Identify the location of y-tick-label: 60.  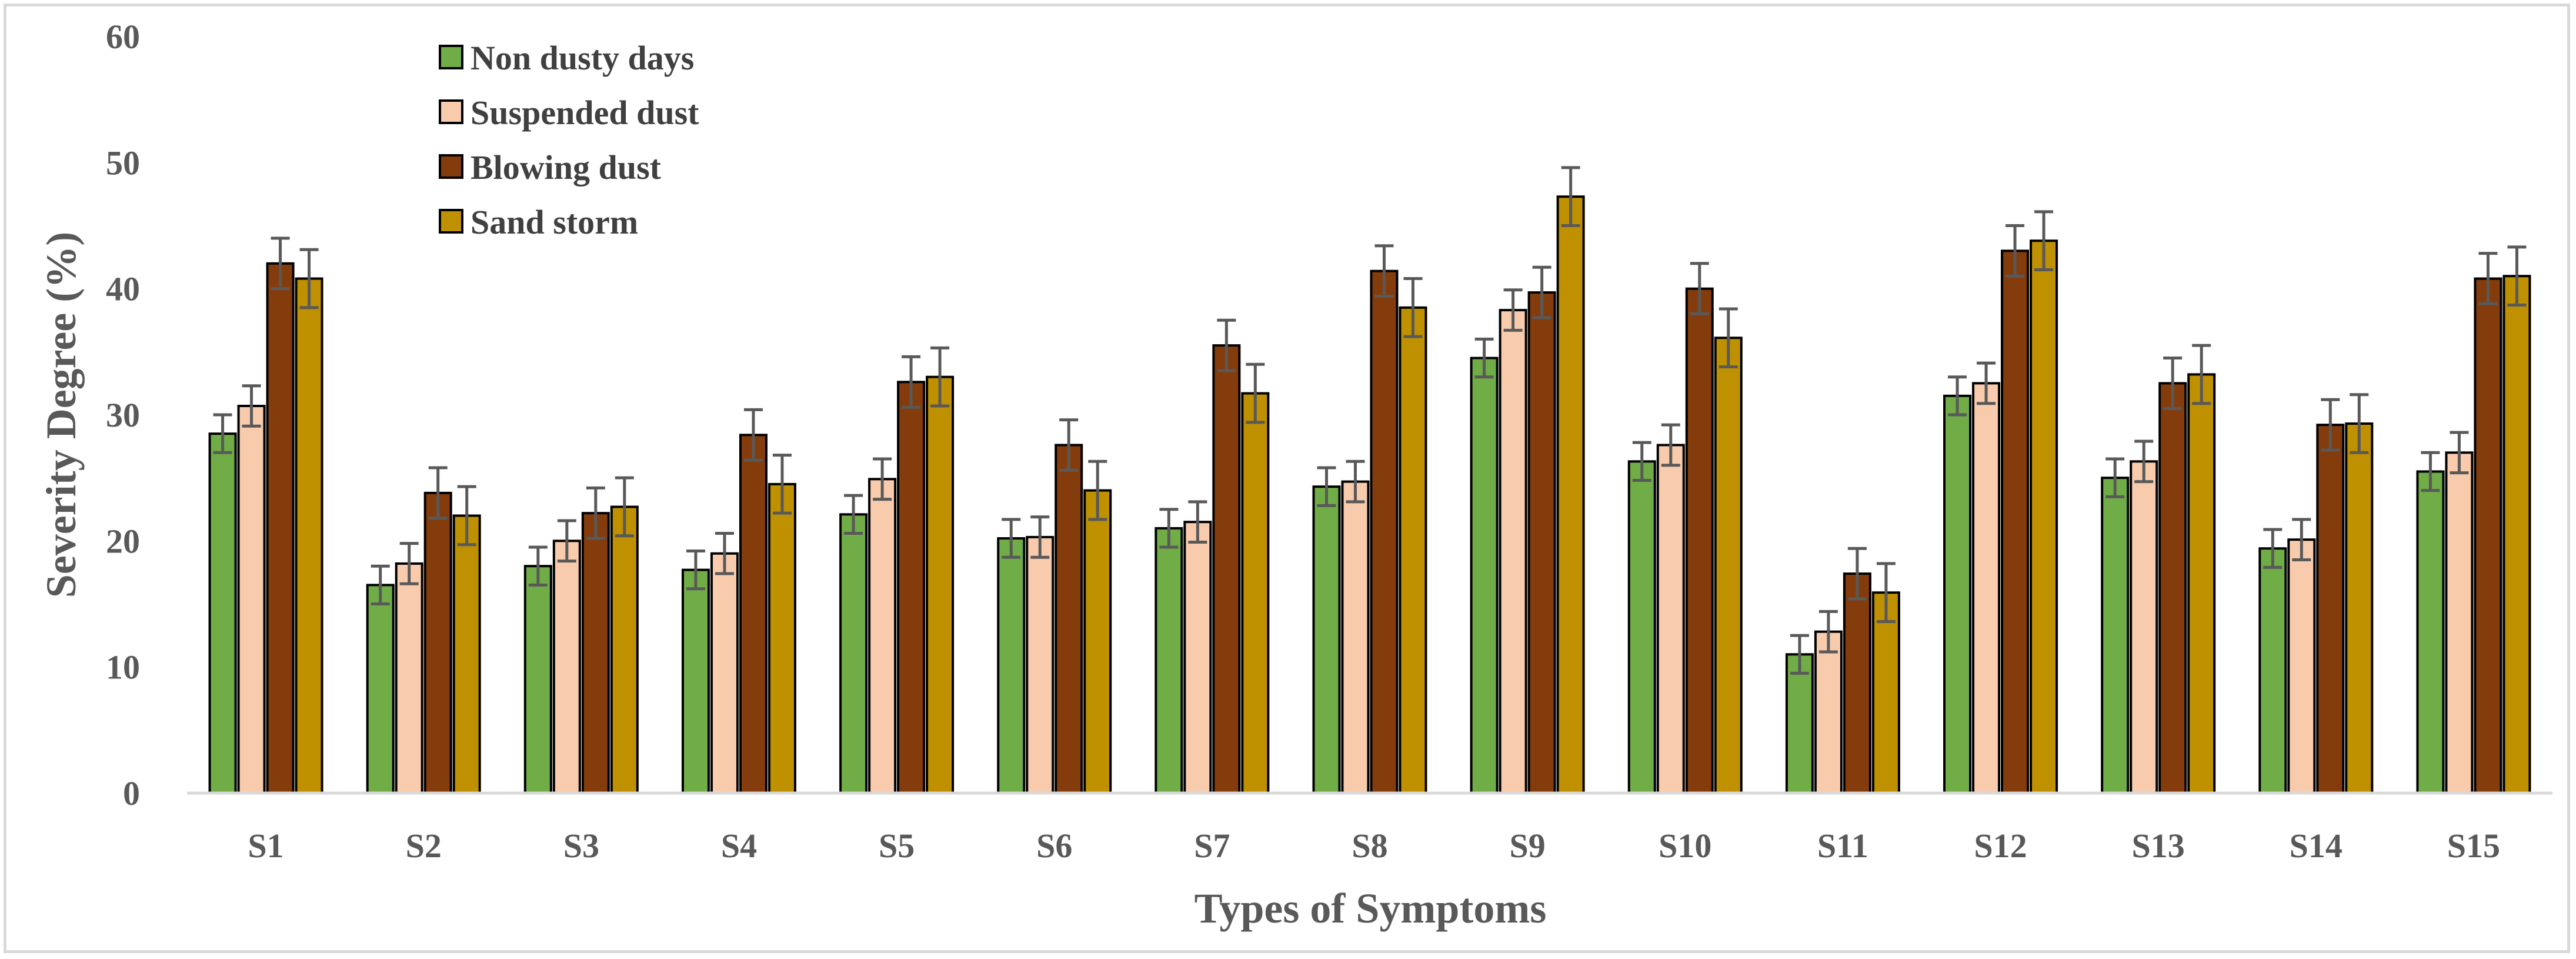
(123, 37).